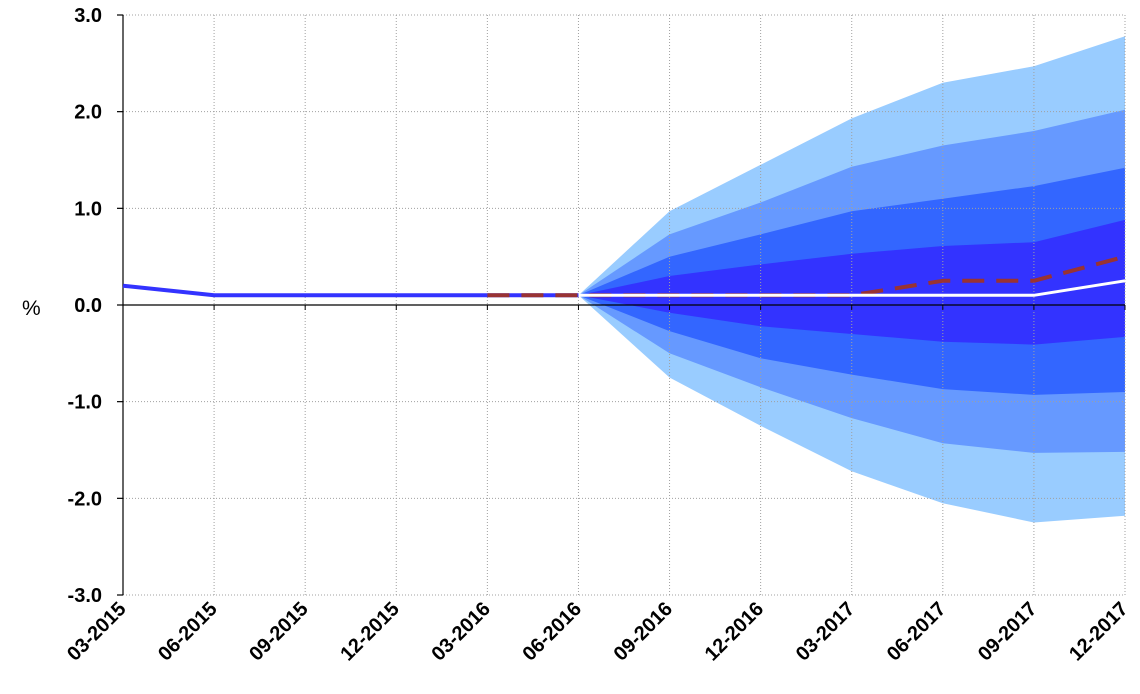 The image size is (1140, 694). I want to click on y-tick-label: -1.0, so click(85, 403).